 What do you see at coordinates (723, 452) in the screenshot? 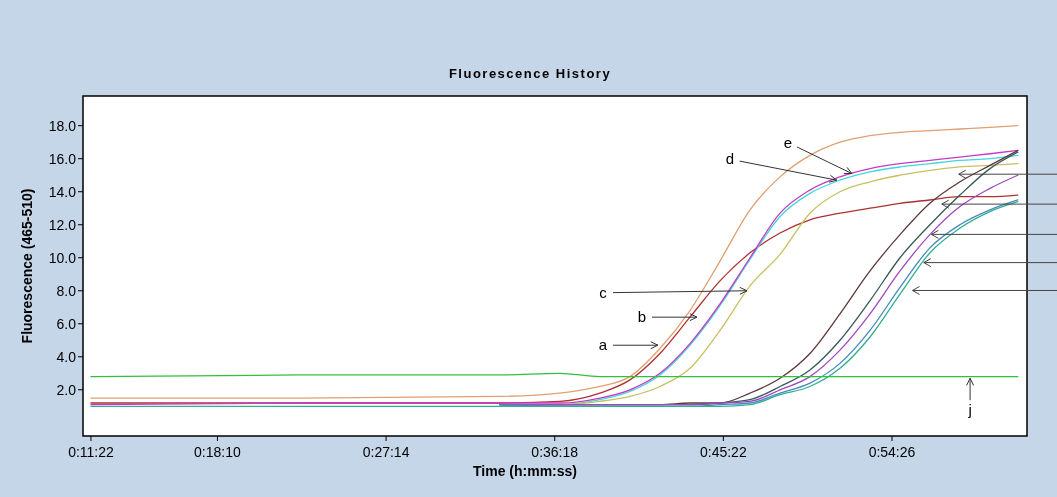
I see `x-tick-label: 0:45:22` at bounding box center [723, 452].